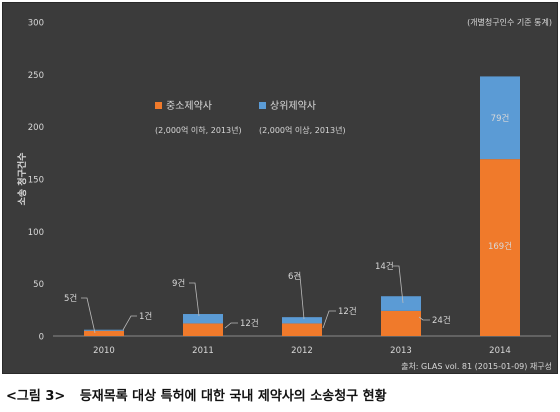  I want to click on data-label-2012-top: 6건, so click(294, 276).